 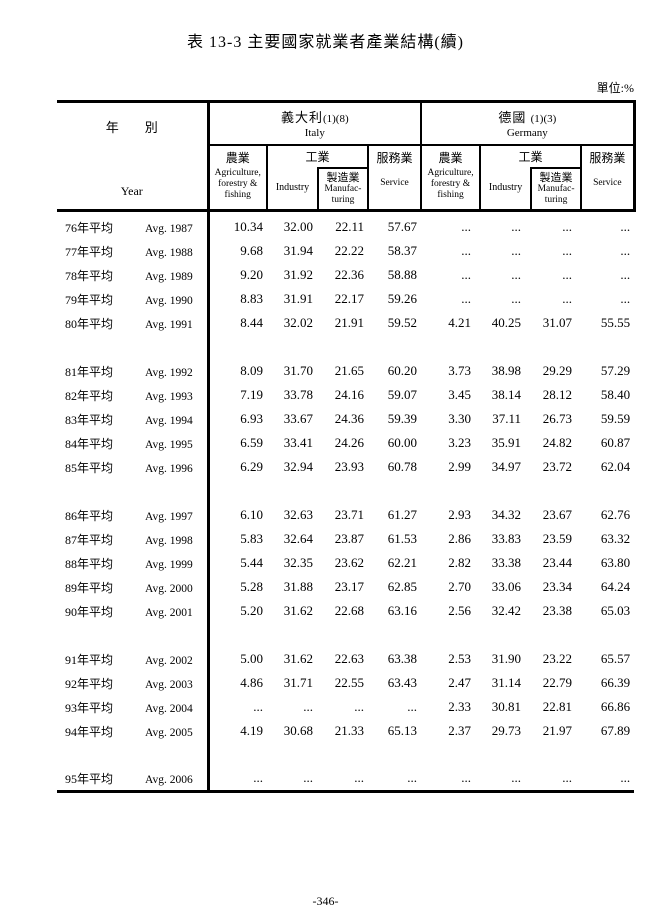 What do you see at coordinates (557, 418) in the screenshot?
I see `data-cell: 26.73` at bounding box center [557, 418].